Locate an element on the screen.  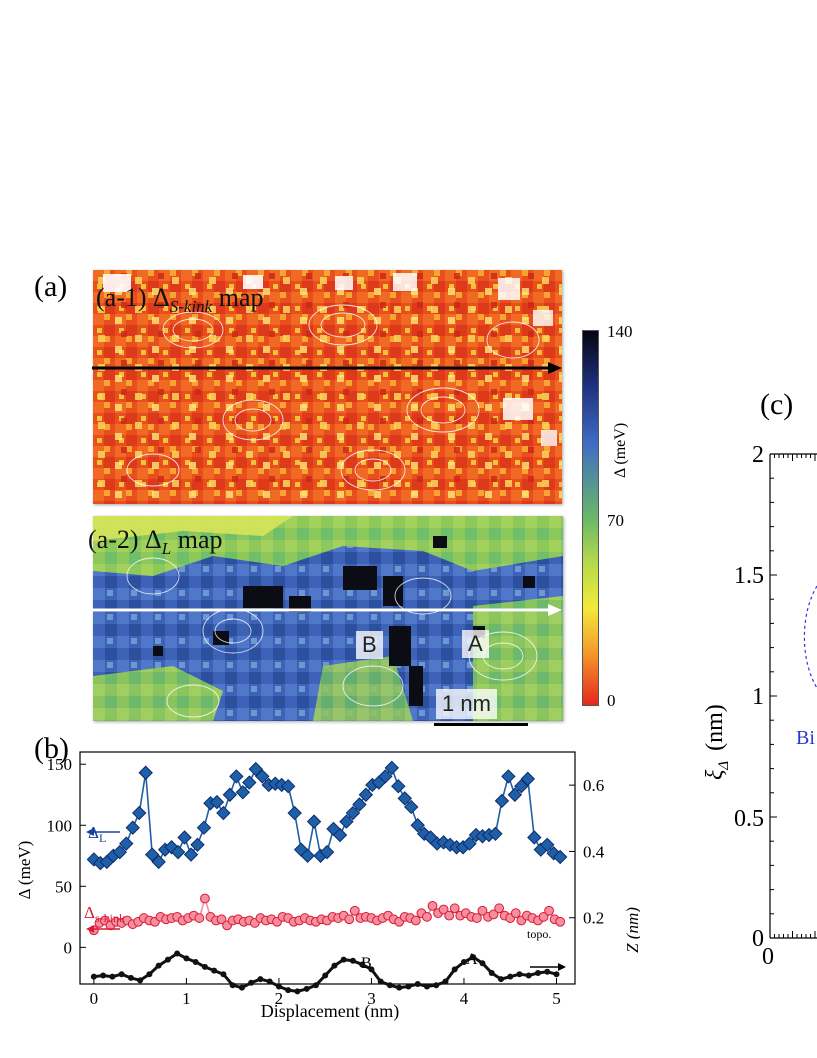
map-a2 is located at coordinates (328, 618).